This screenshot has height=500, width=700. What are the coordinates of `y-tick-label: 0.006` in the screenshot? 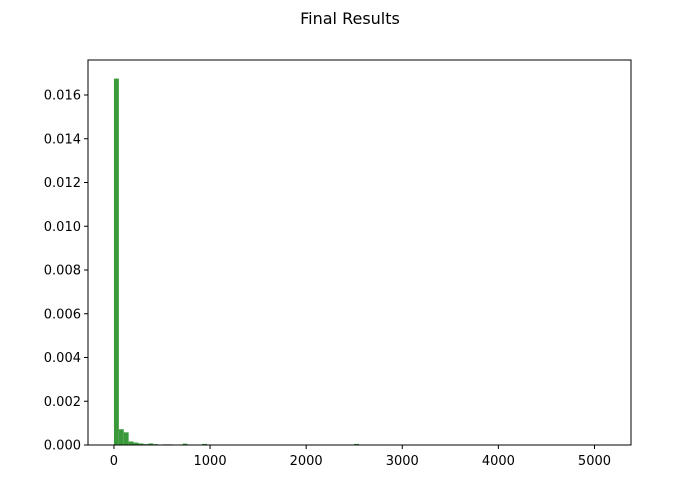 It's located at (62, 314).